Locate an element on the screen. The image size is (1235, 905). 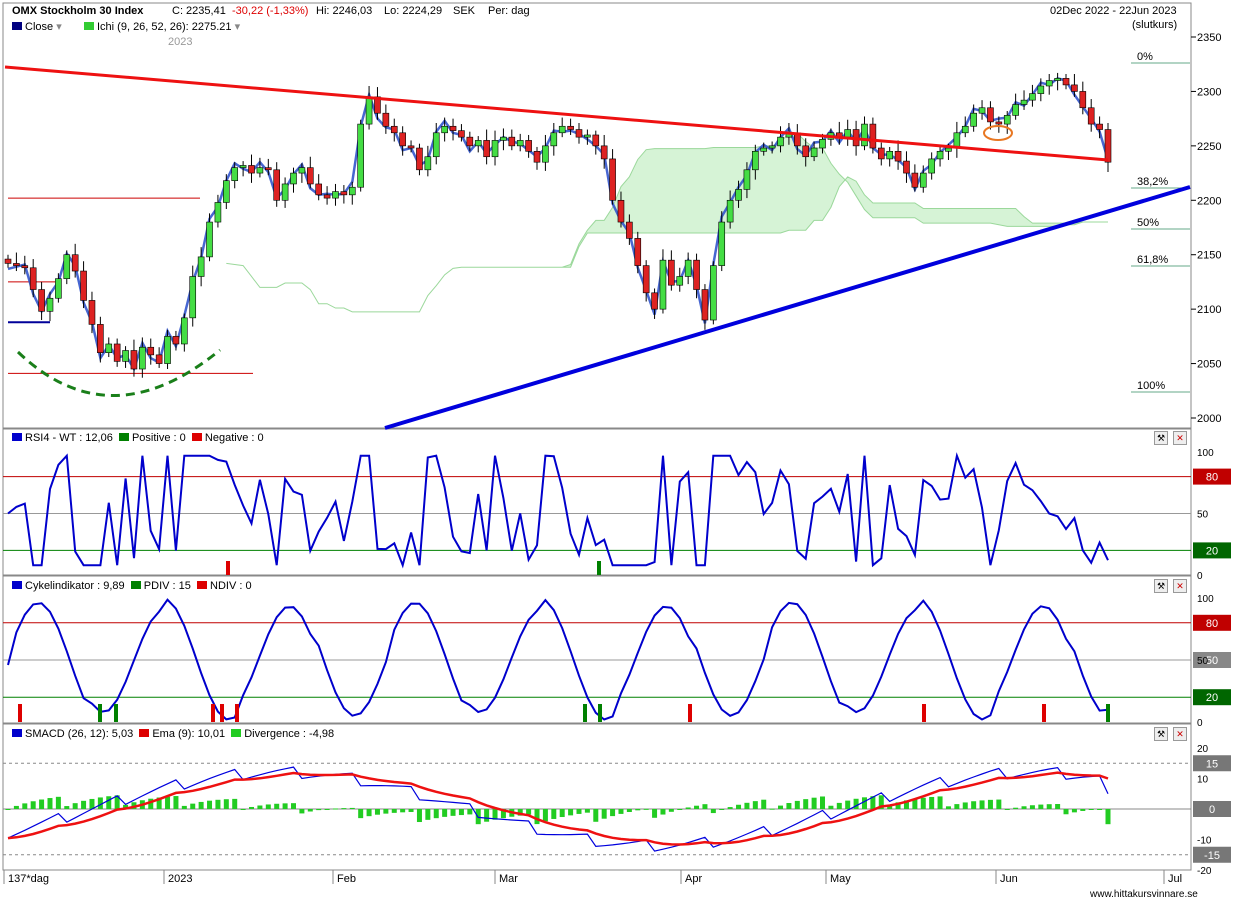
pdiv-bar is located at coordinates (585, 713).